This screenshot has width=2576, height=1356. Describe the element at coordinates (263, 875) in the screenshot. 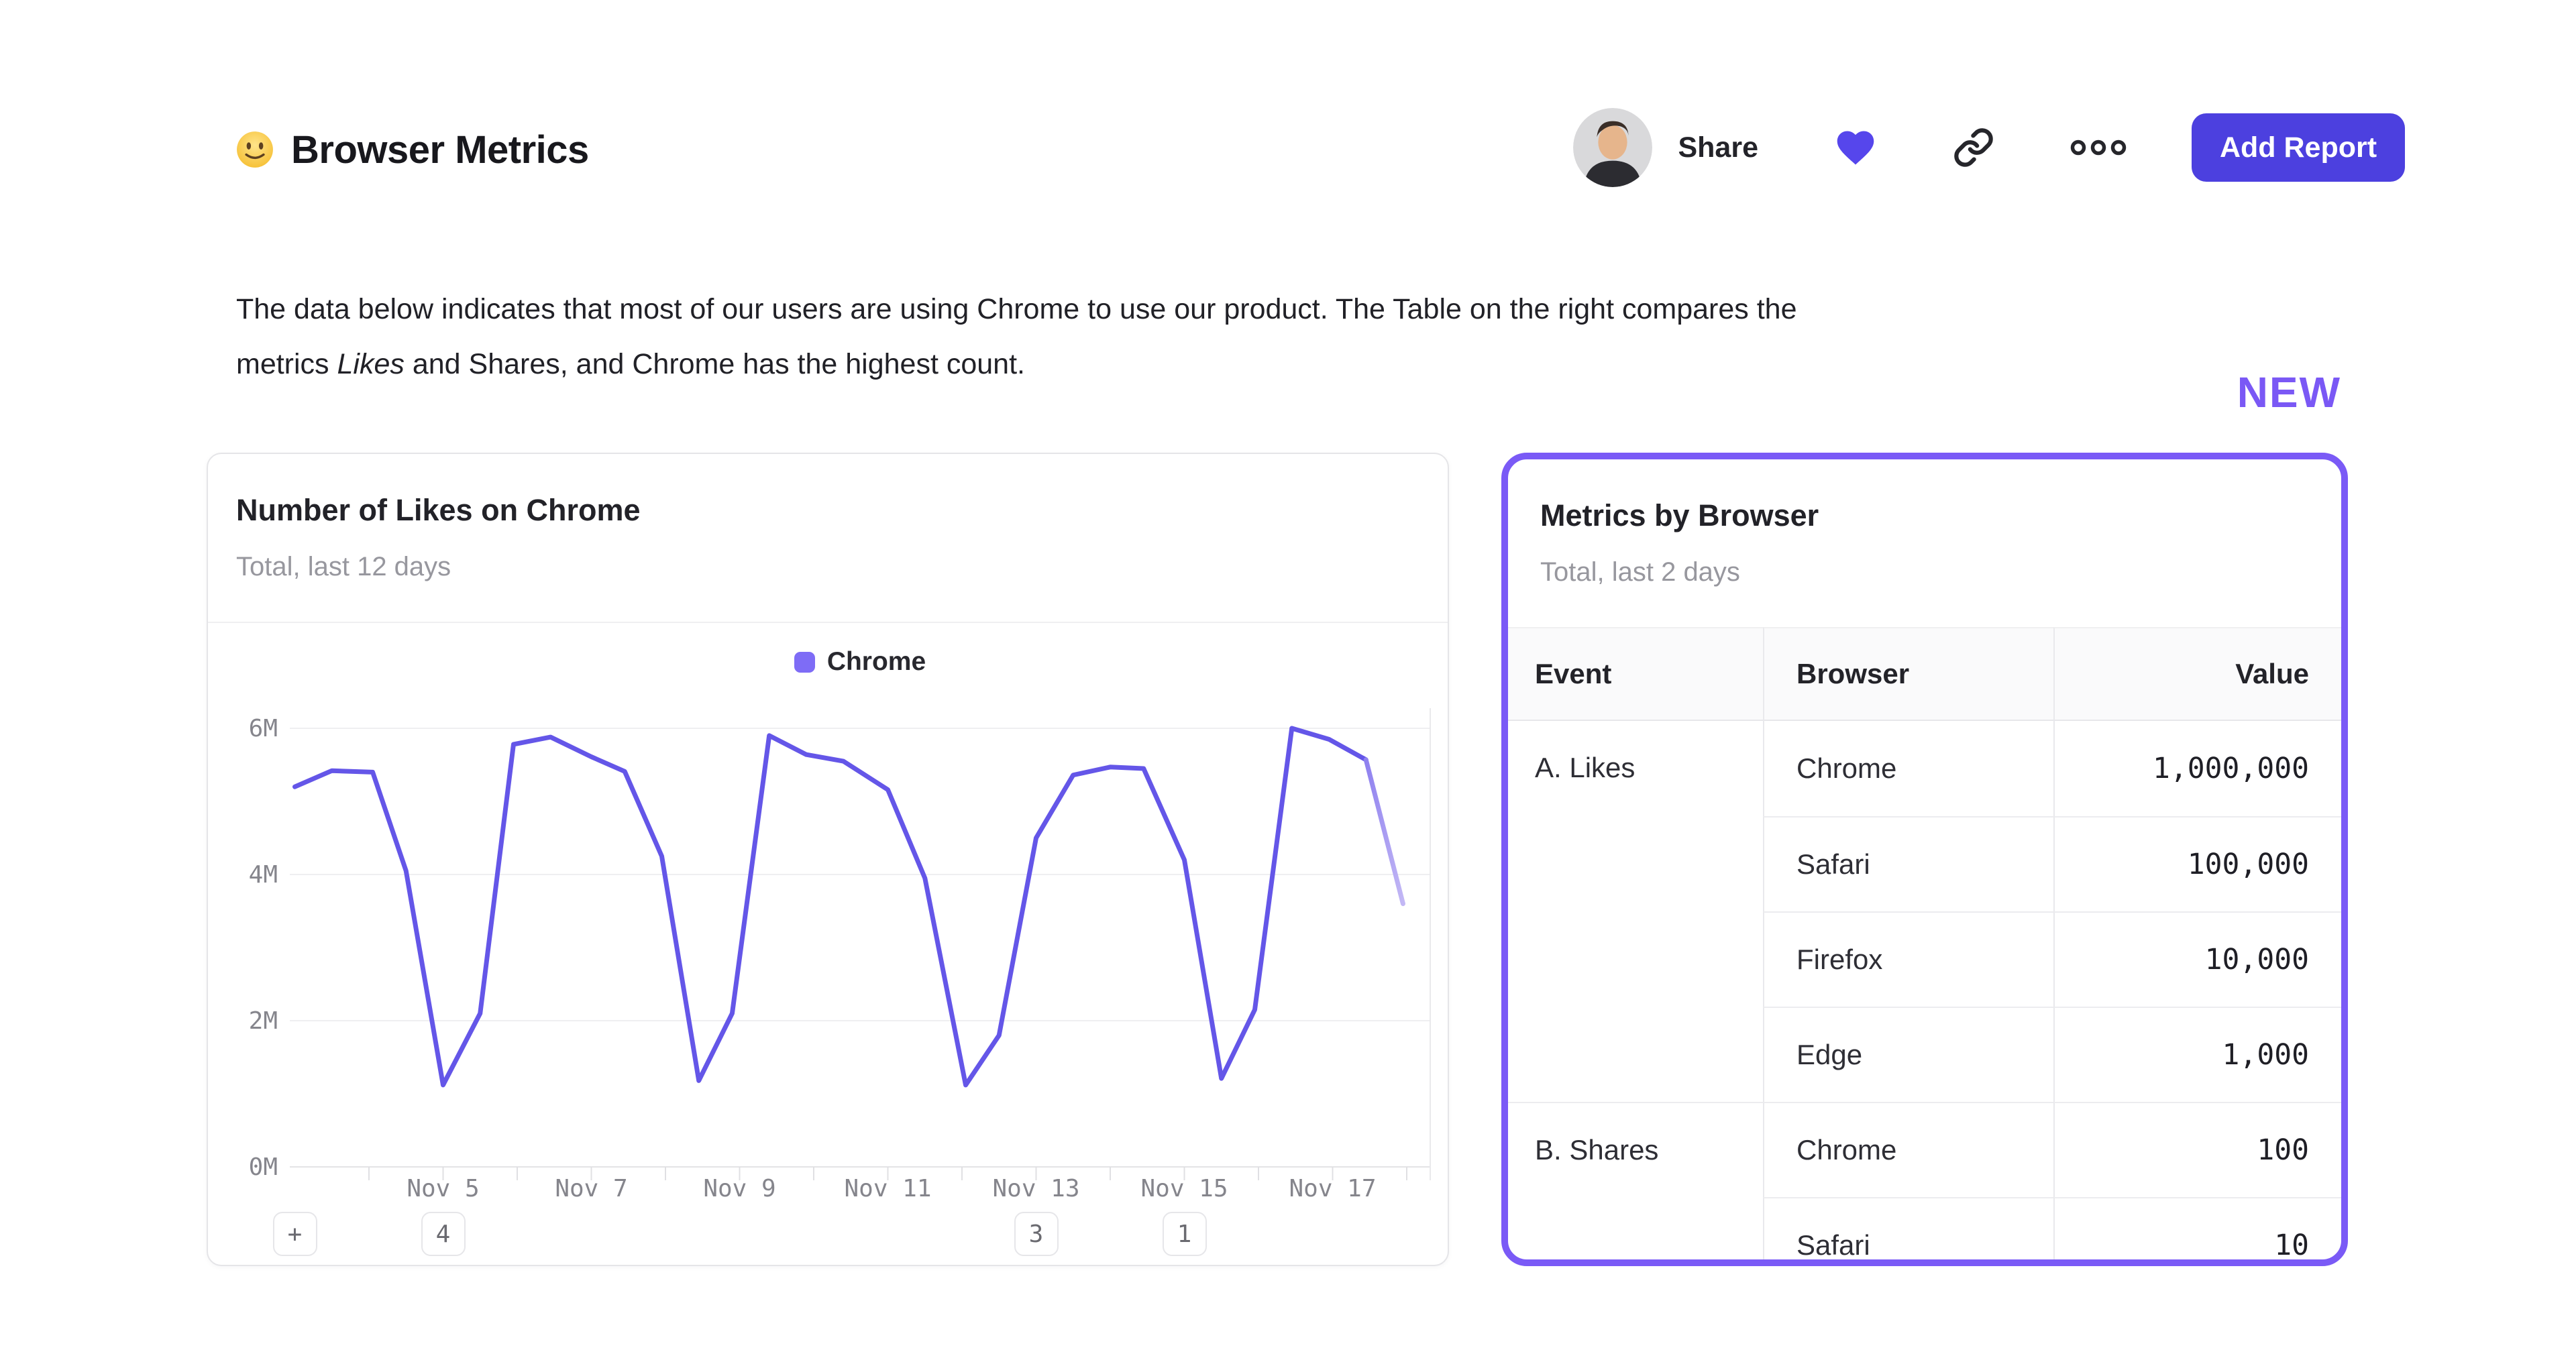

I see `y-axis-label: 4M` at that location.